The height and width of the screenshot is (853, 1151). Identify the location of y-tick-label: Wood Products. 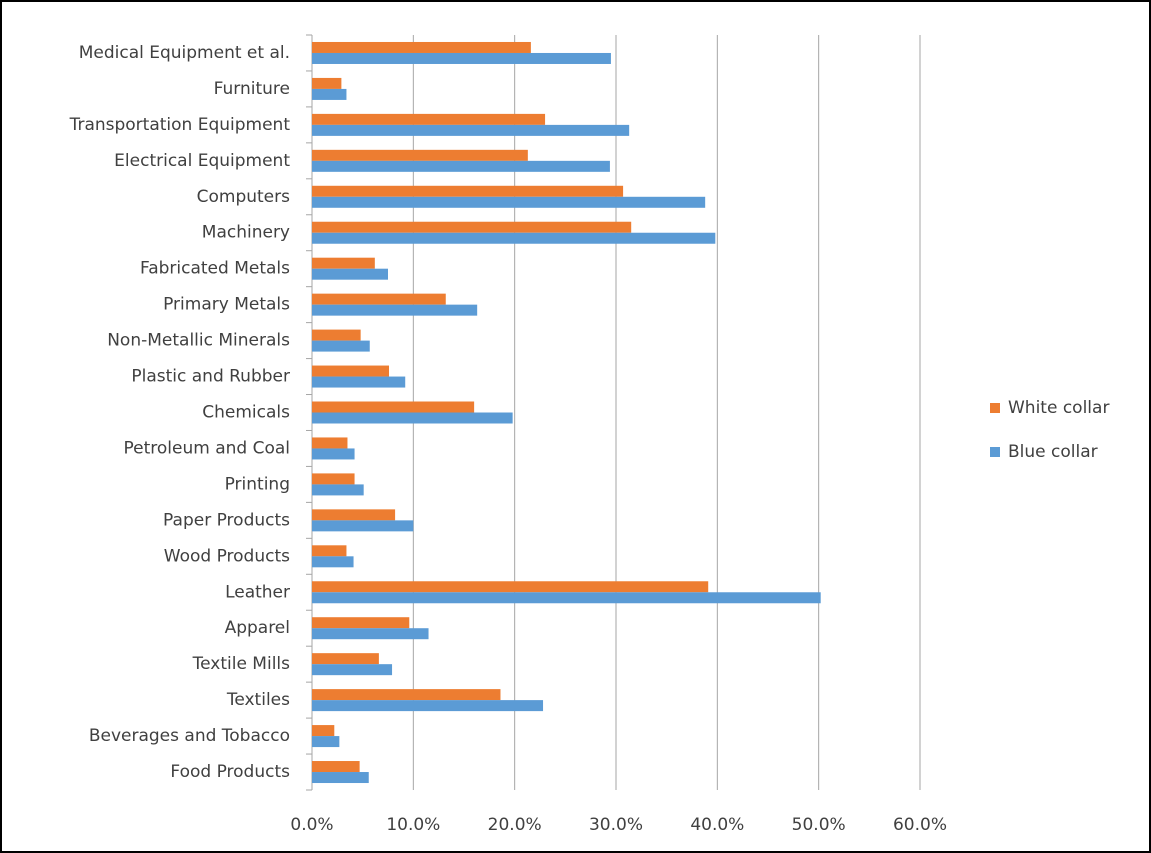
(227, 556).